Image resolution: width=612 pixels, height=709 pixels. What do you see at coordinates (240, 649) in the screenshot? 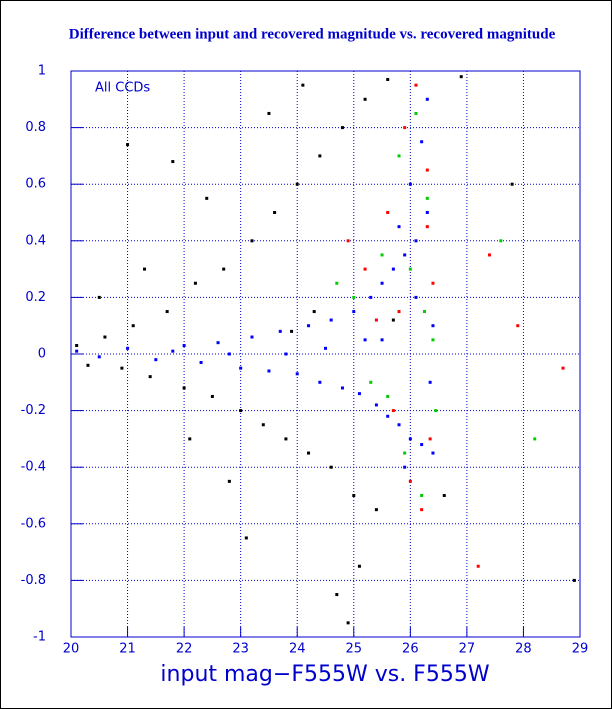
I see `x-tick-label: 23` at bounding box center [240, 649].